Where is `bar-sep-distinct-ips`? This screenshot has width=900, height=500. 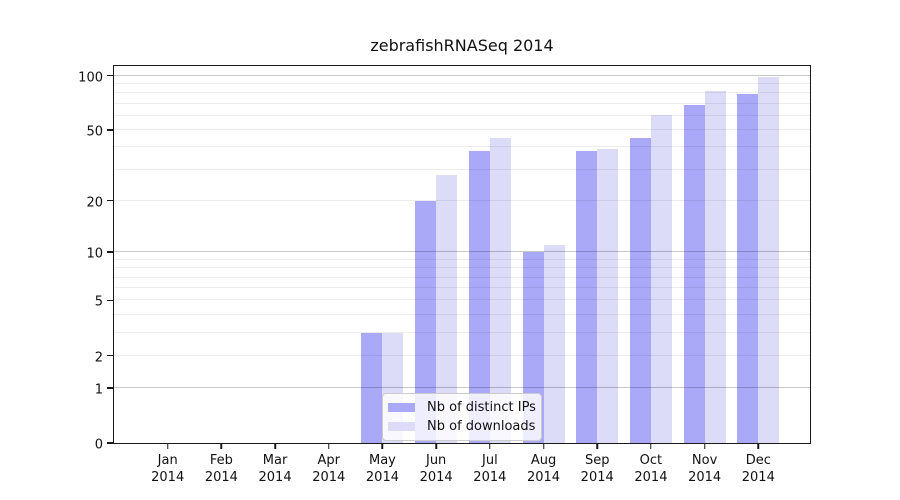 bar-sep-distinct-ips is located at coordinates (587, 297).